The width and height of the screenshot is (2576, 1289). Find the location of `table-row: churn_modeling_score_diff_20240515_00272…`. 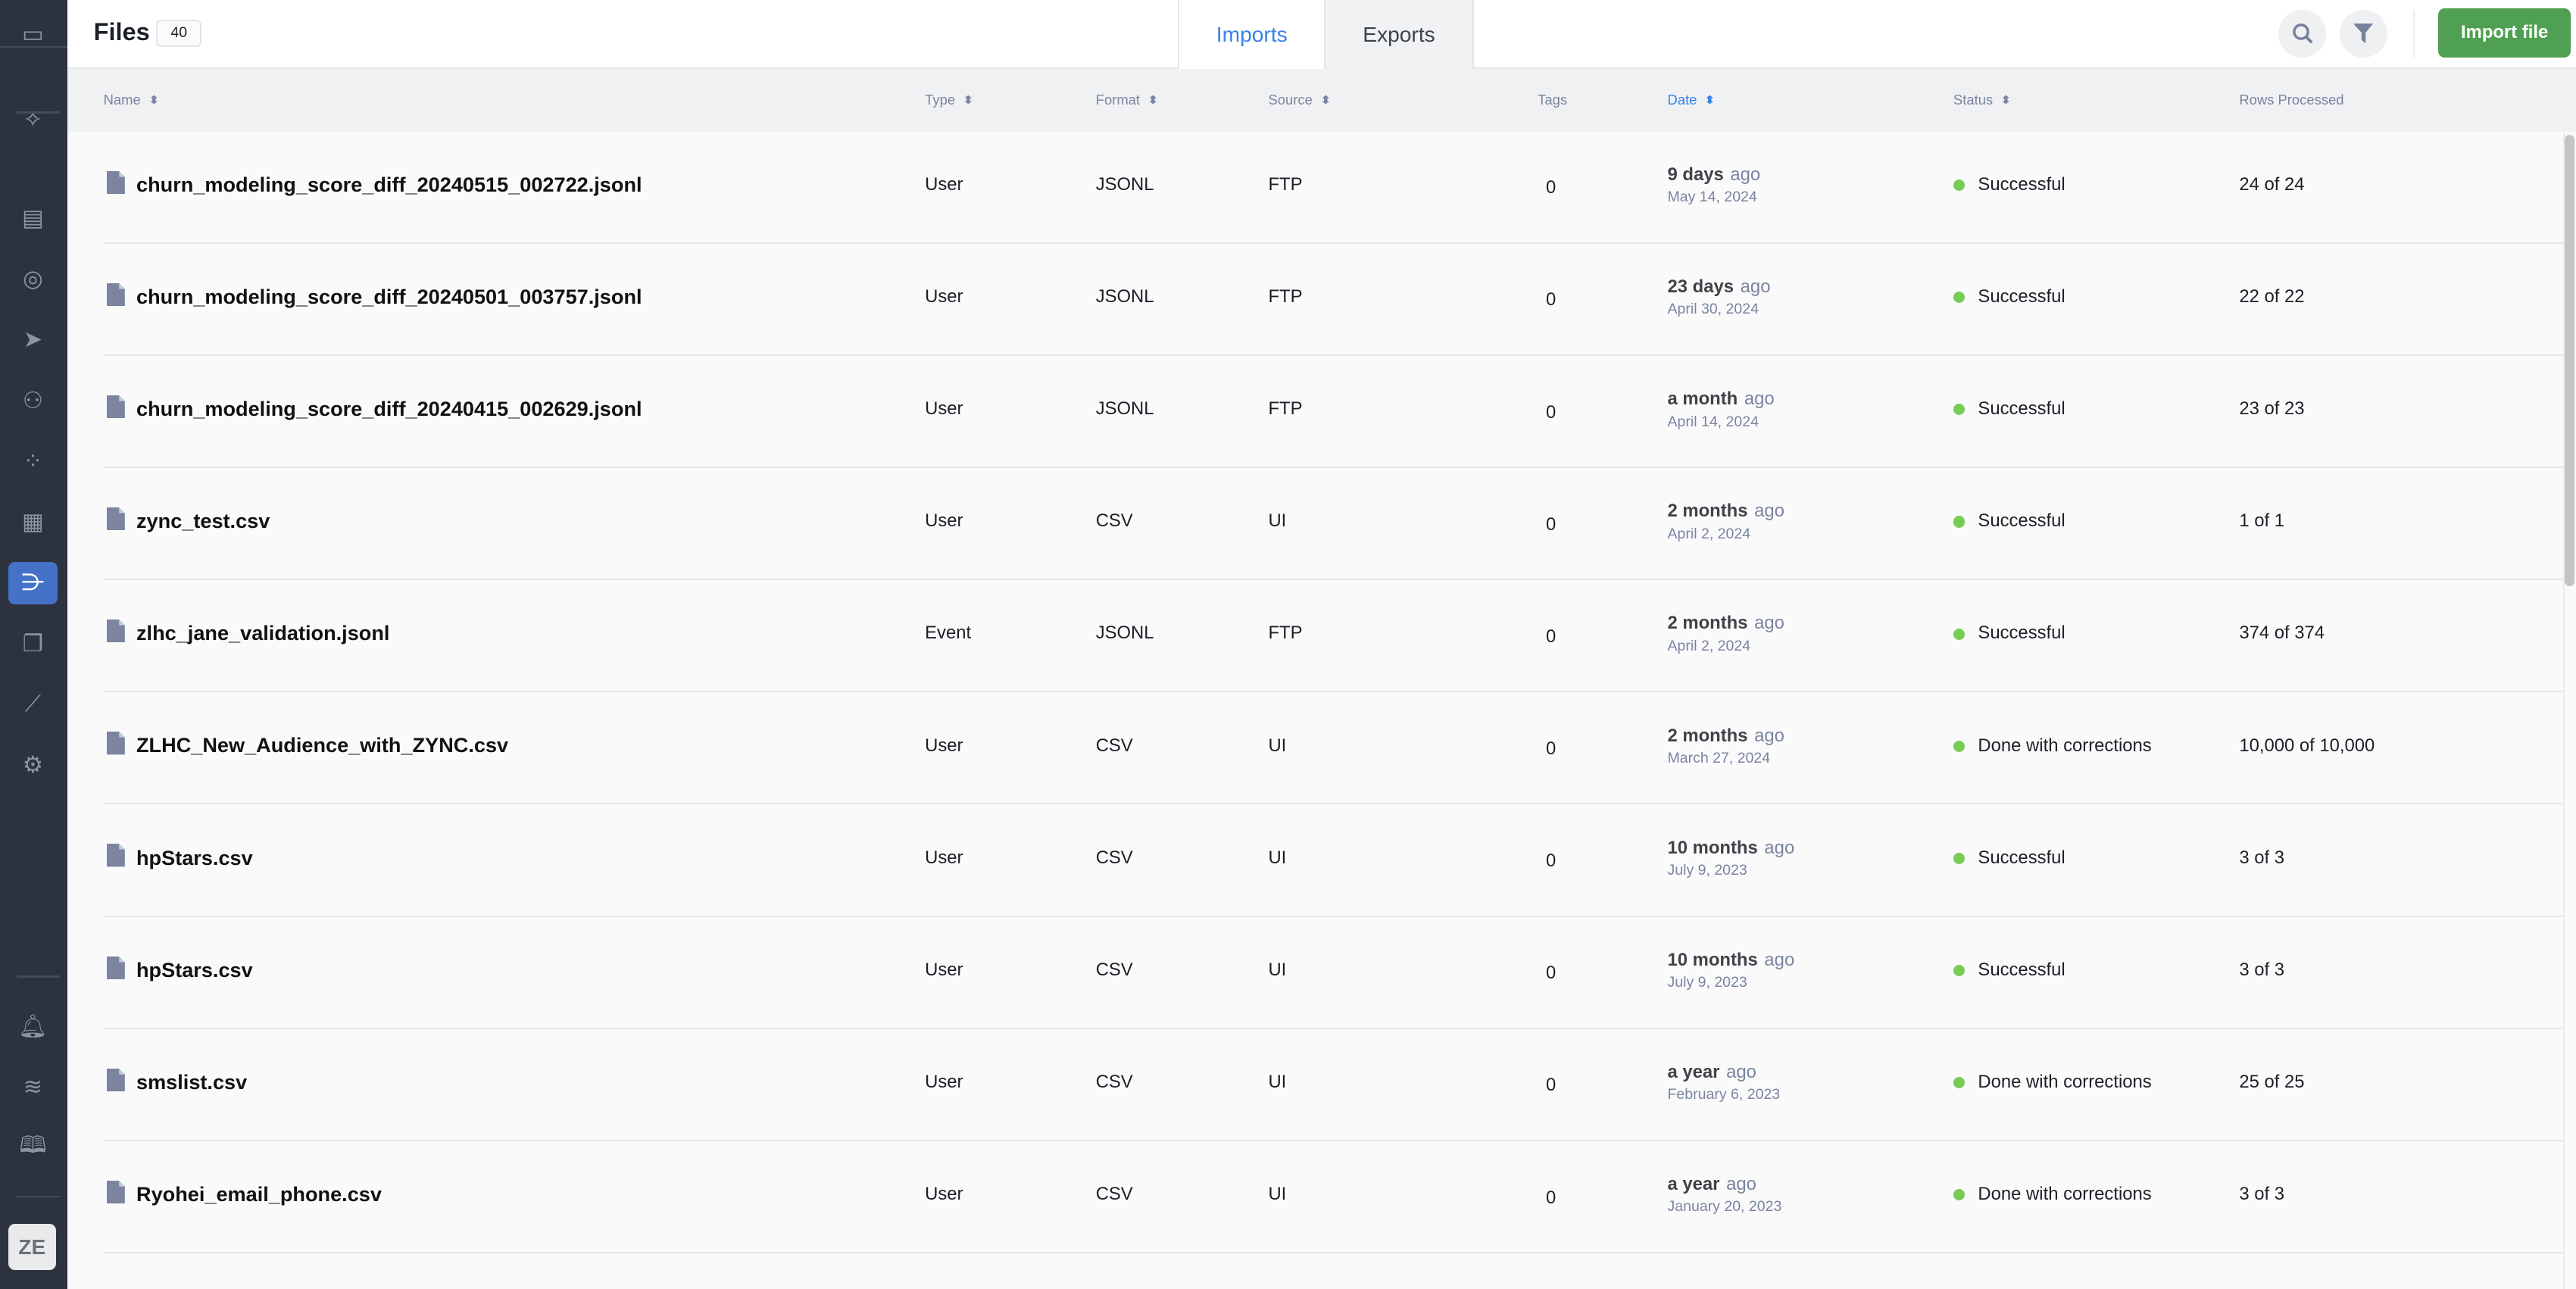

table-row: churn_modeling_score_diff_20240515_00272… is located at coordinates (1333, 188).